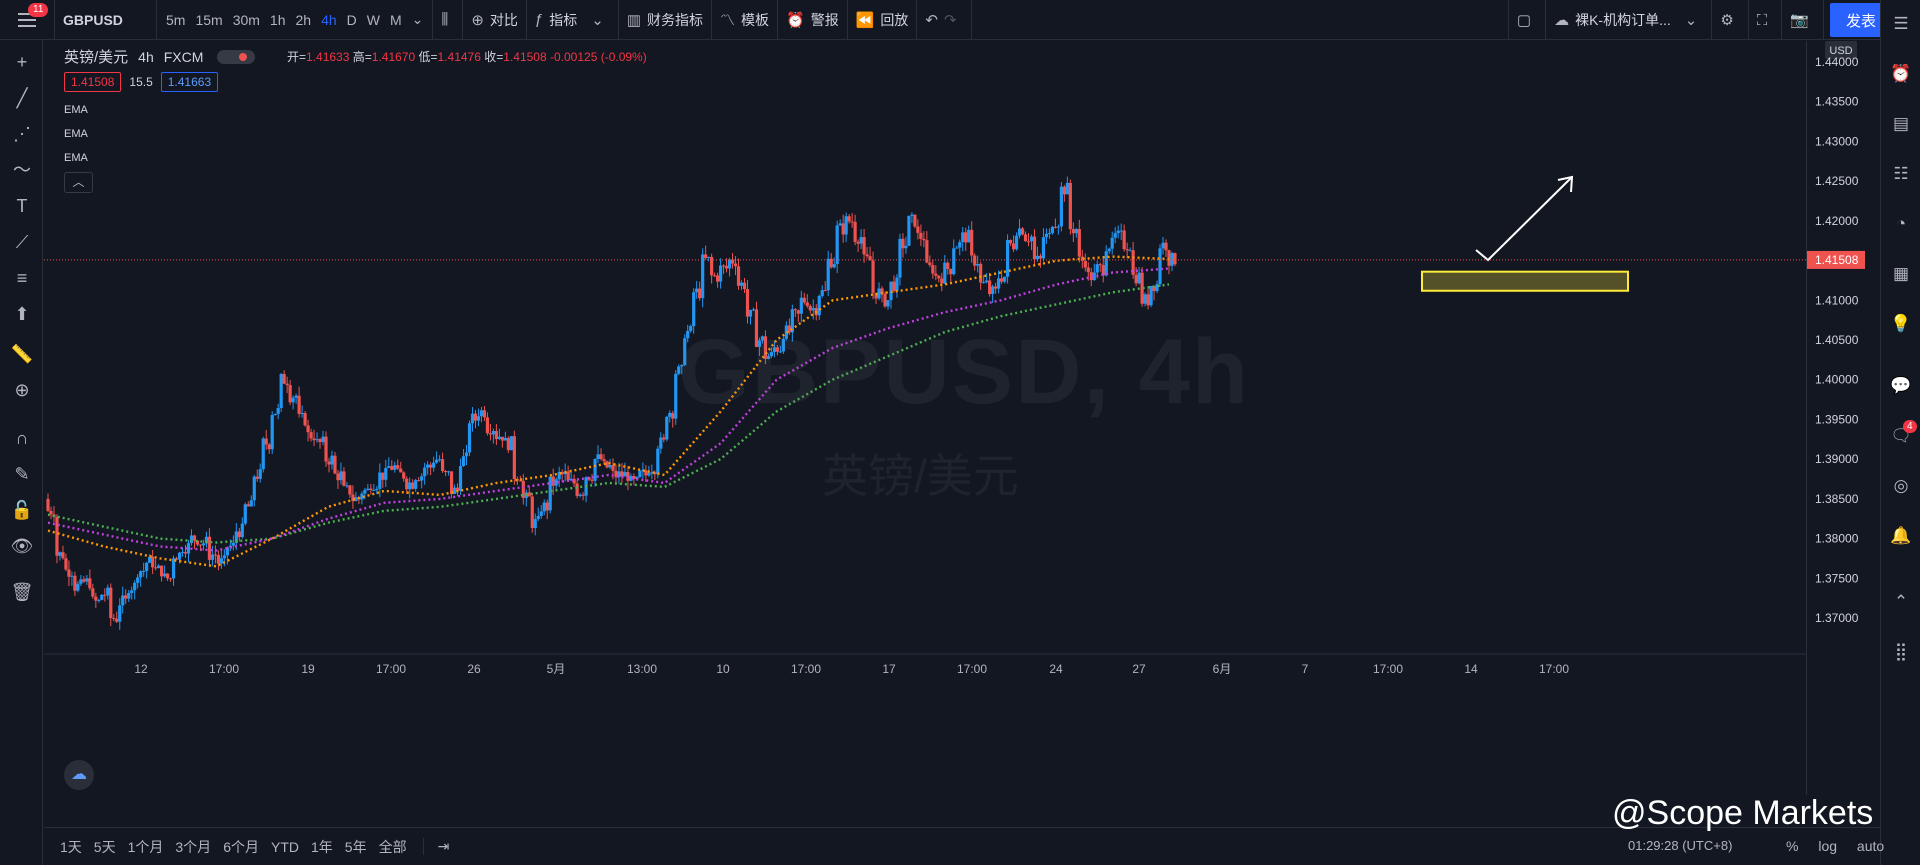 The width and height of the screenshot is (1920, 865). What do you see at coordinates (883, 20) in the screenshot?
I see `replay-button: ⏪ 回放` at bounding box center [883, 20].